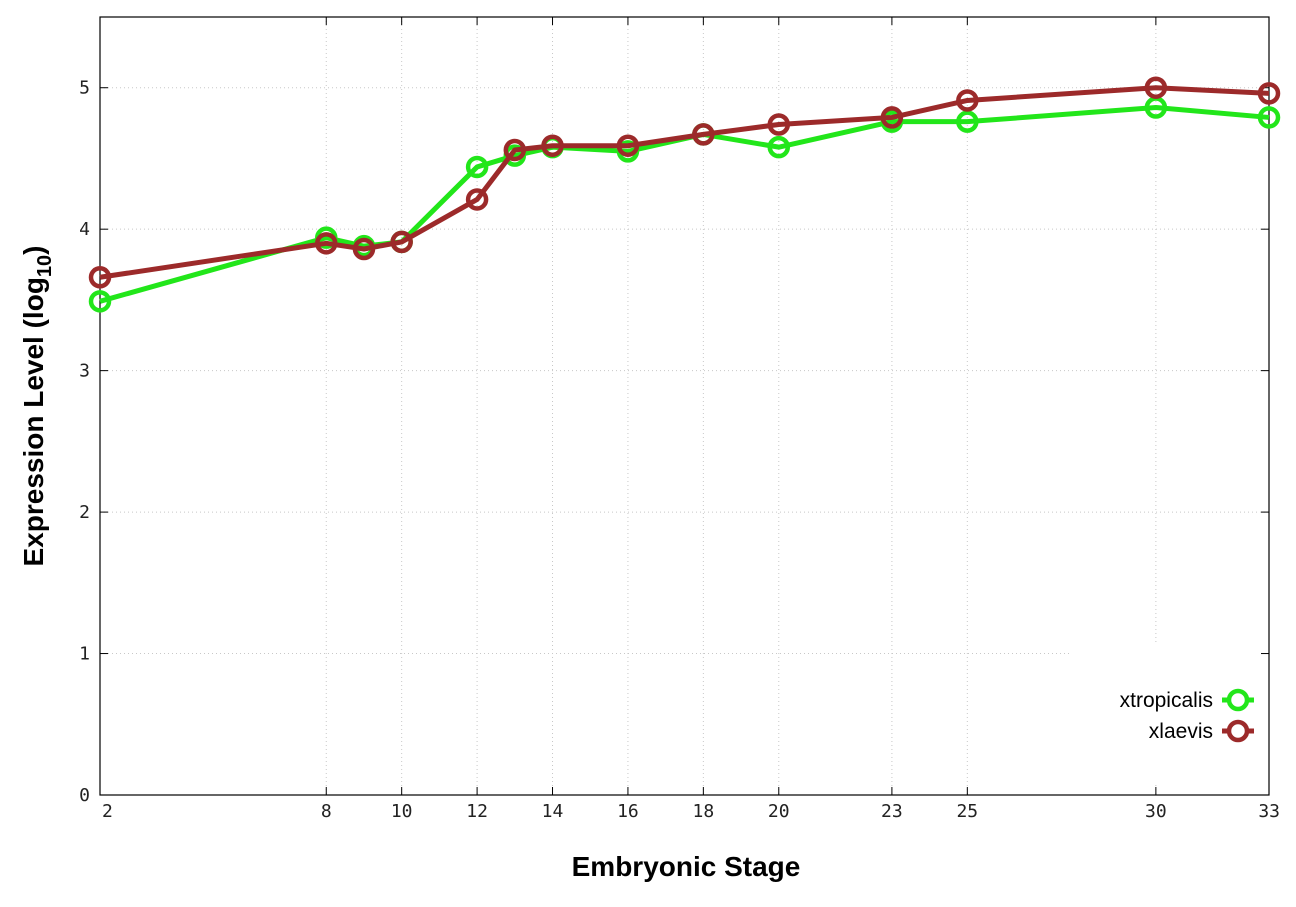 The height and width of the screenshot is (907, 1296). I want to click on y-tick-label: 1, so click(84, 654).